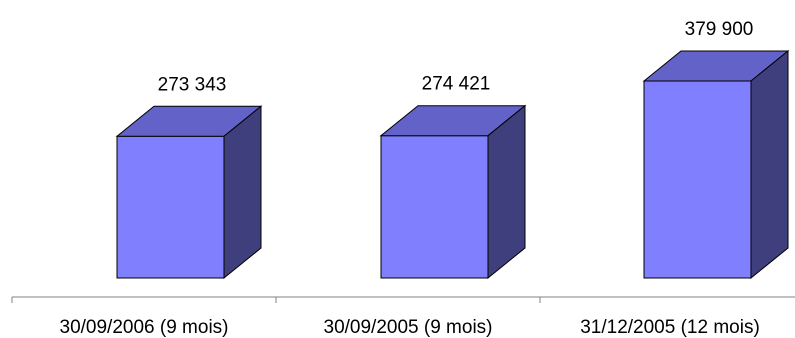 This screenshot has width=795, height=338. What do you see at coordinates (192, 84) in the screenshot?
I see `data-label: 273 343` at bounding box center [192, 84].